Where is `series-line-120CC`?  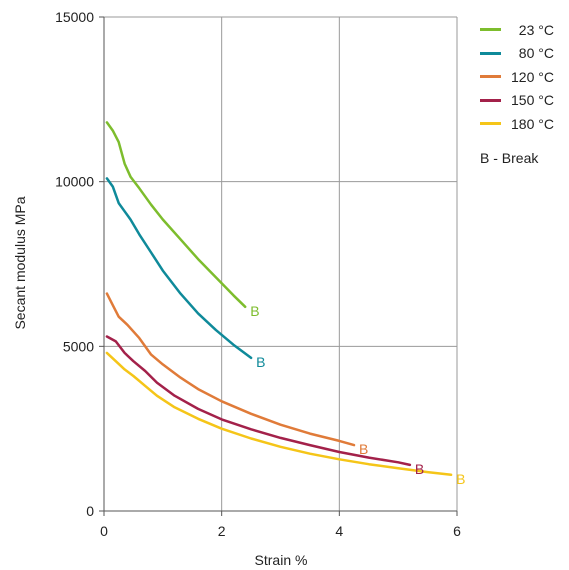 series-line-120CC is located at coordinates (230, 369).